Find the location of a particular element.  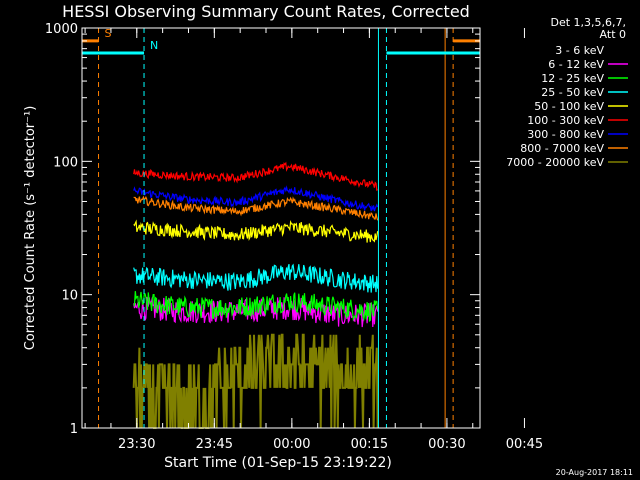

y-axis-label: Corrected Count Rate (s⁻¹ detector⁻¹) is located at coordinates (30, 228).